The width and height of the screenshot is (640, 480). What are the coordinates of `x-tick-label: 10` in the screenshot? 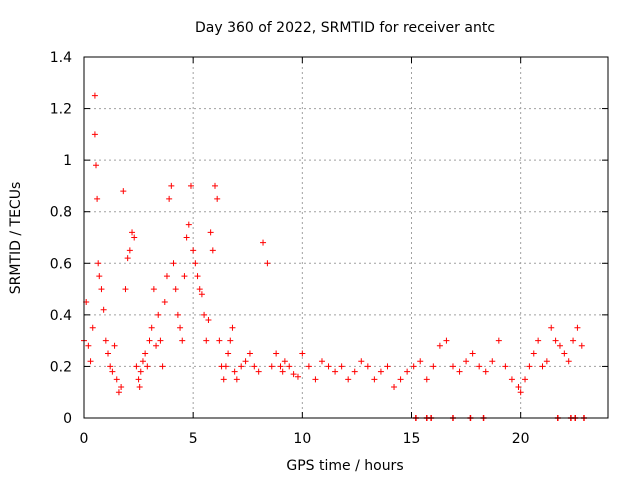 It's located at (302, 439).